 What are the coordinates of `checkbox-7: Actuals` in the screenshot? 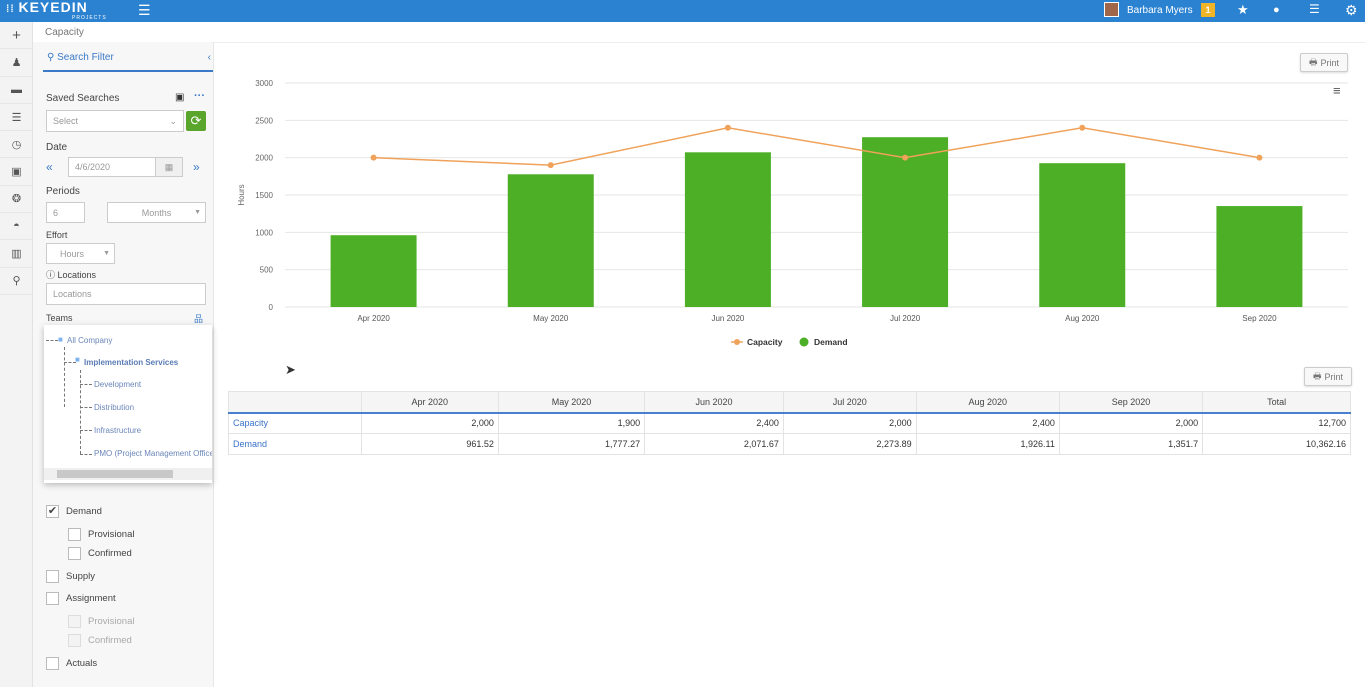 It's located at (71, 663).